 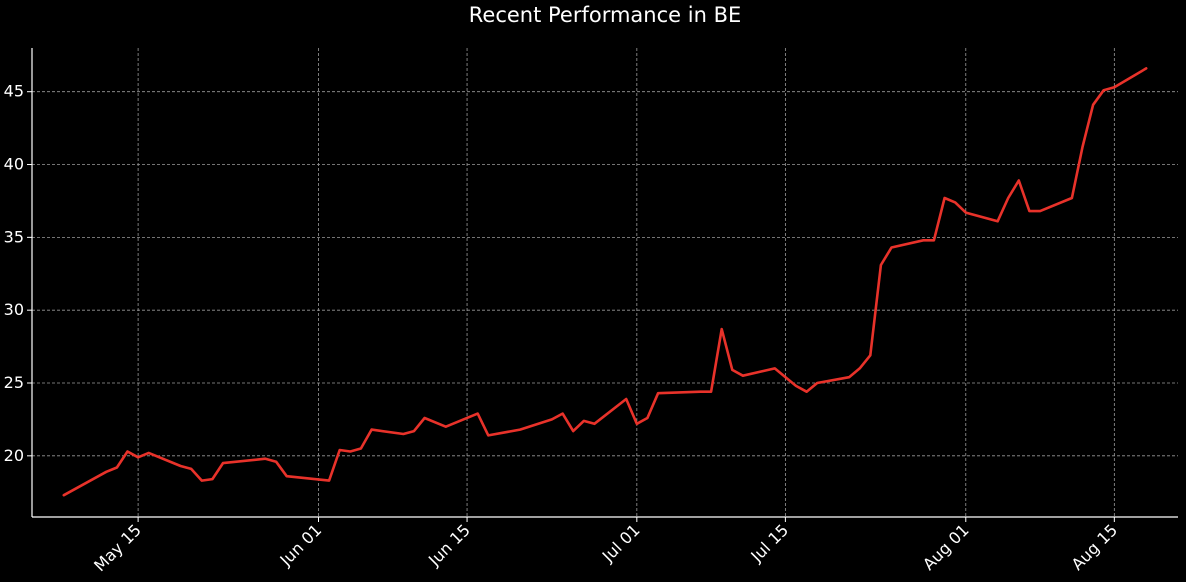 I want to click on x-tick-label: Aug 15, so click(x=1095, y=547).